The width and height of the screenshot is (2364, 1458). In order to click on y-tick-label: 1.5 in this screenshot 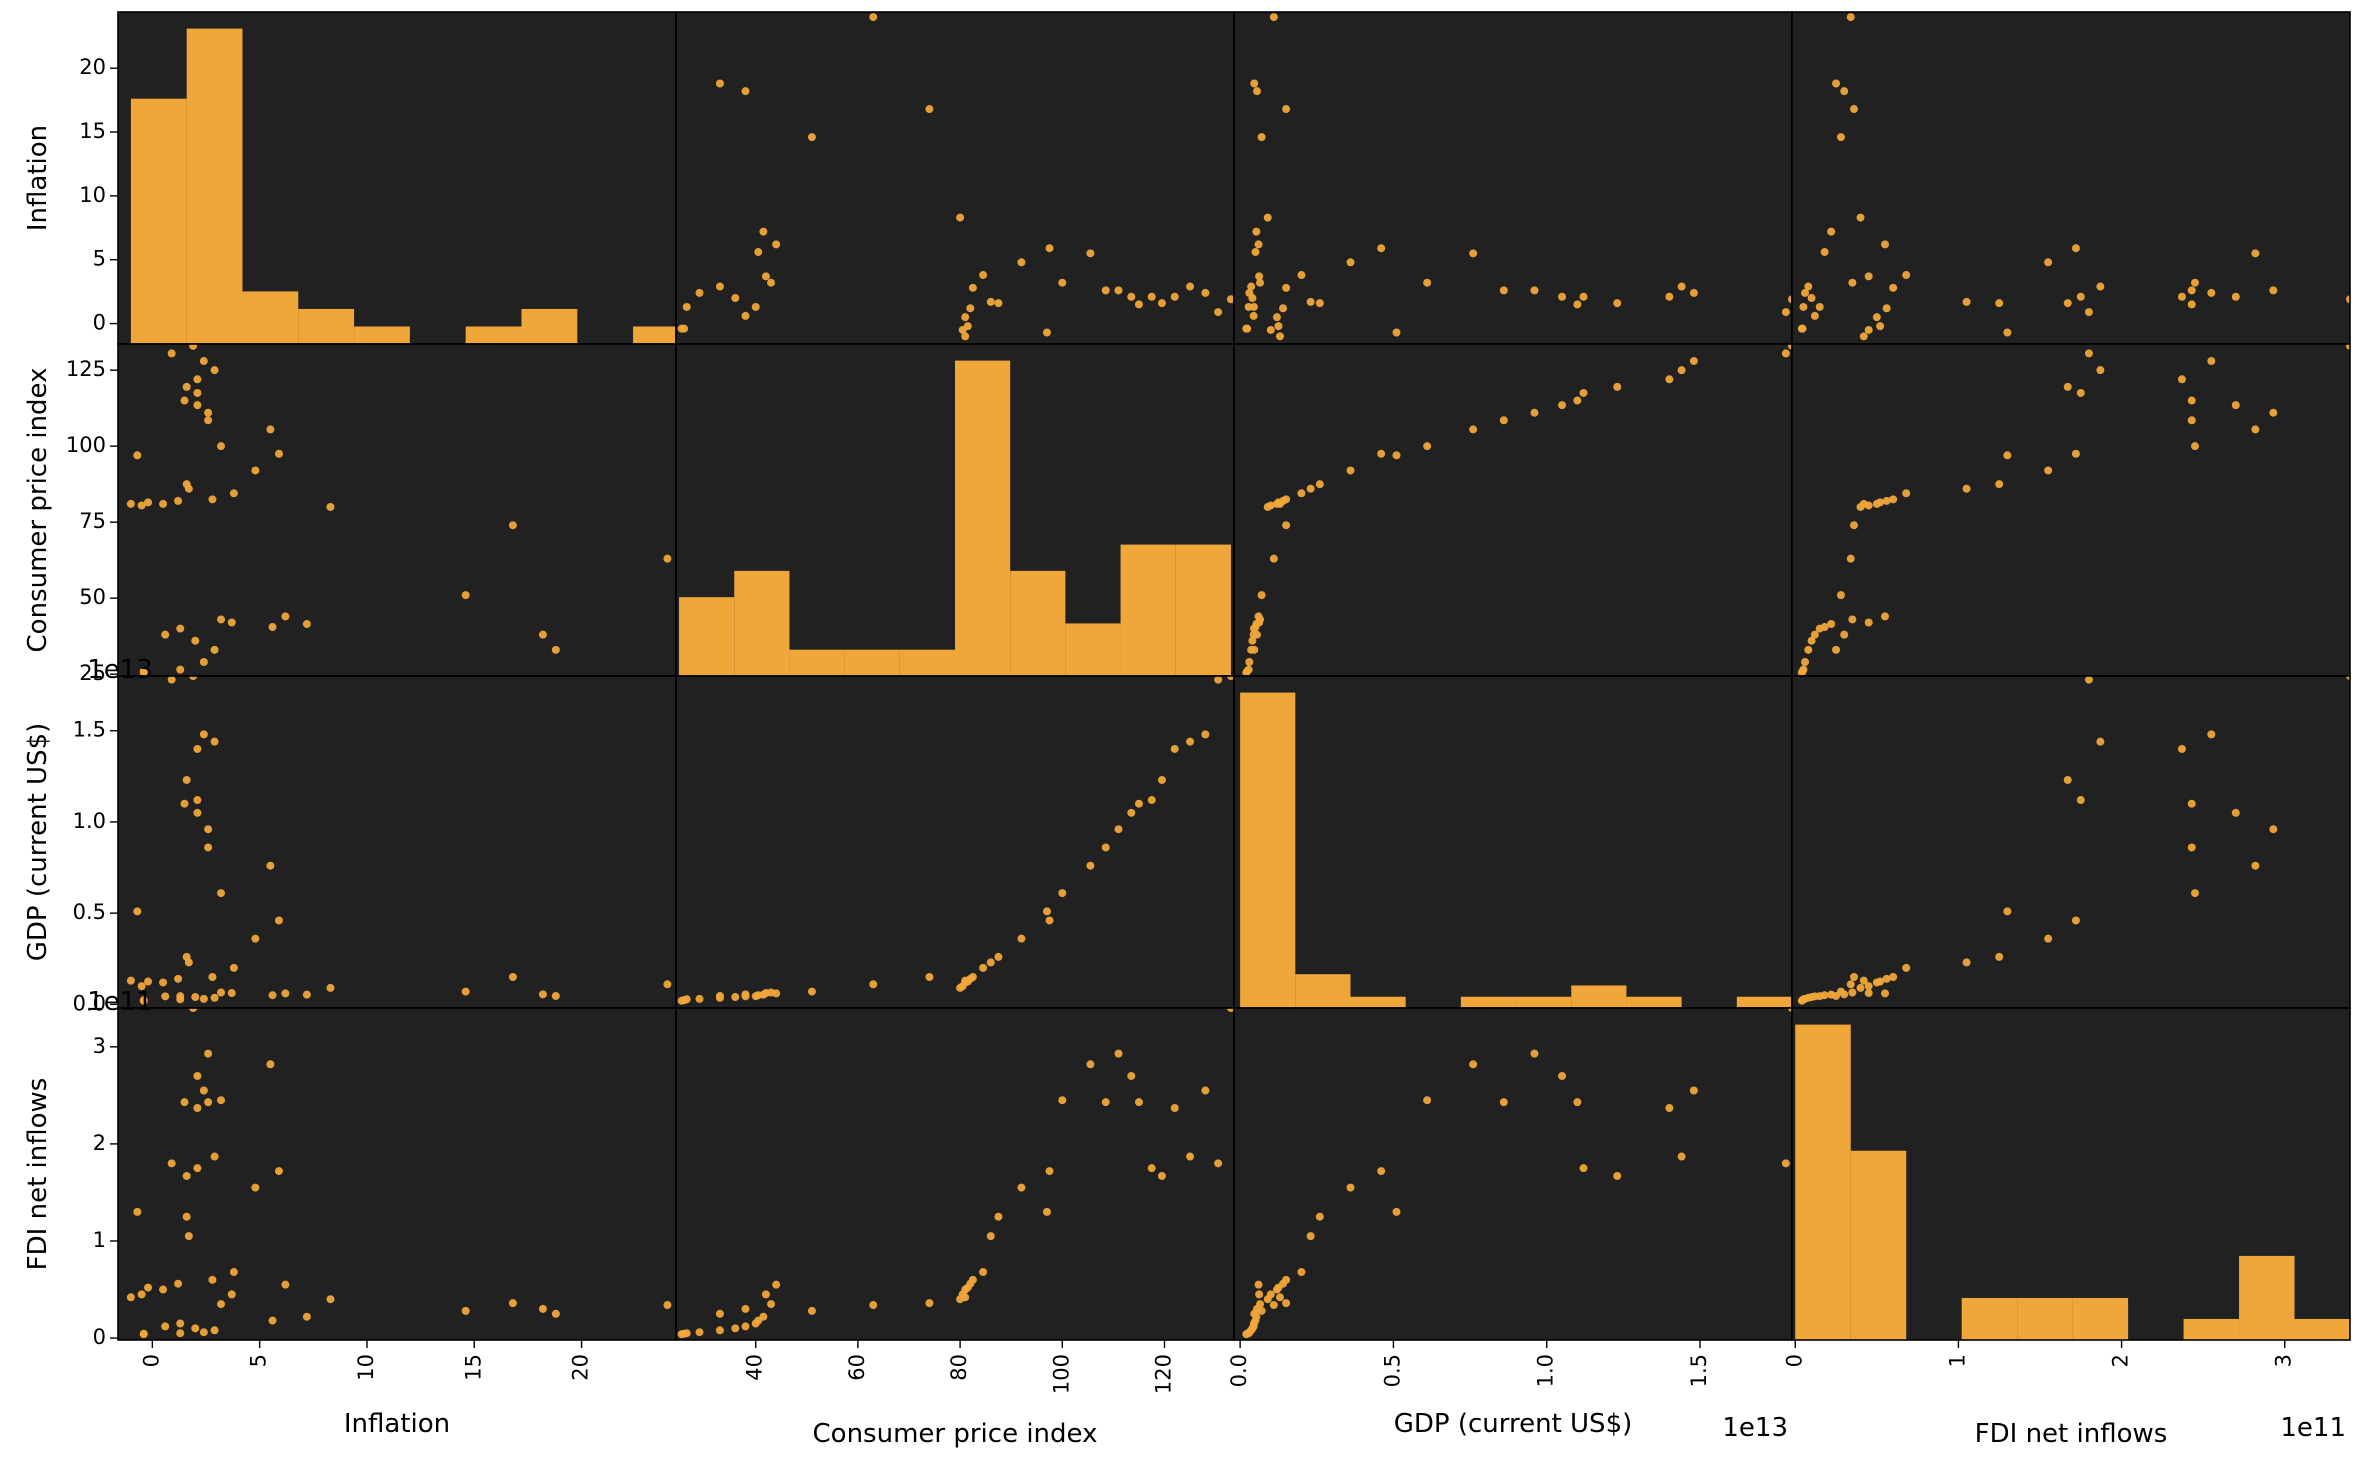, I will do `click(89, 730)`.